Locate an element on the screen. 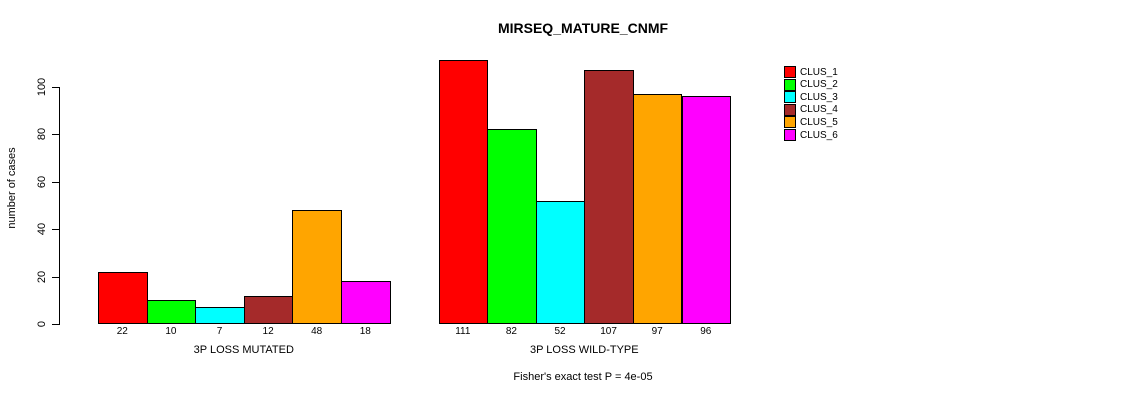  bar-value-label: 107 is located at coordinates (608, 331).